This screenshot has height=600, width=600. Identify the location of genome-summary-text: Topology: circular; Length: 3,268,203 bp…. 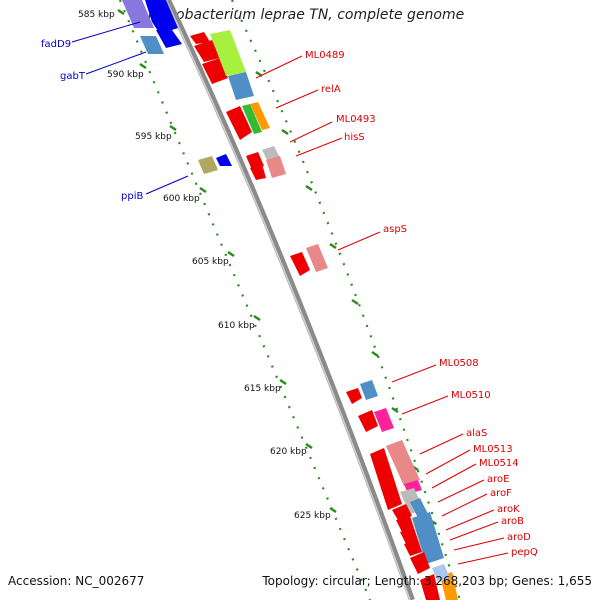
(427, 581).